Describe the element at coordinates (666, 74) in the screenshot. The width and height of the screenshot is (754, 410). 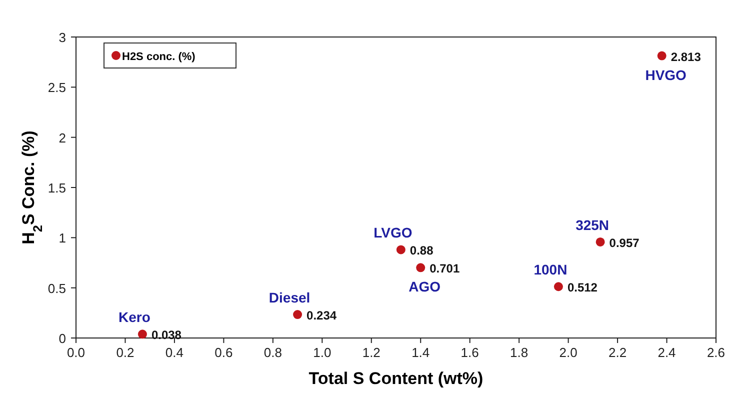
I see `annotation: HVGO` at that location.